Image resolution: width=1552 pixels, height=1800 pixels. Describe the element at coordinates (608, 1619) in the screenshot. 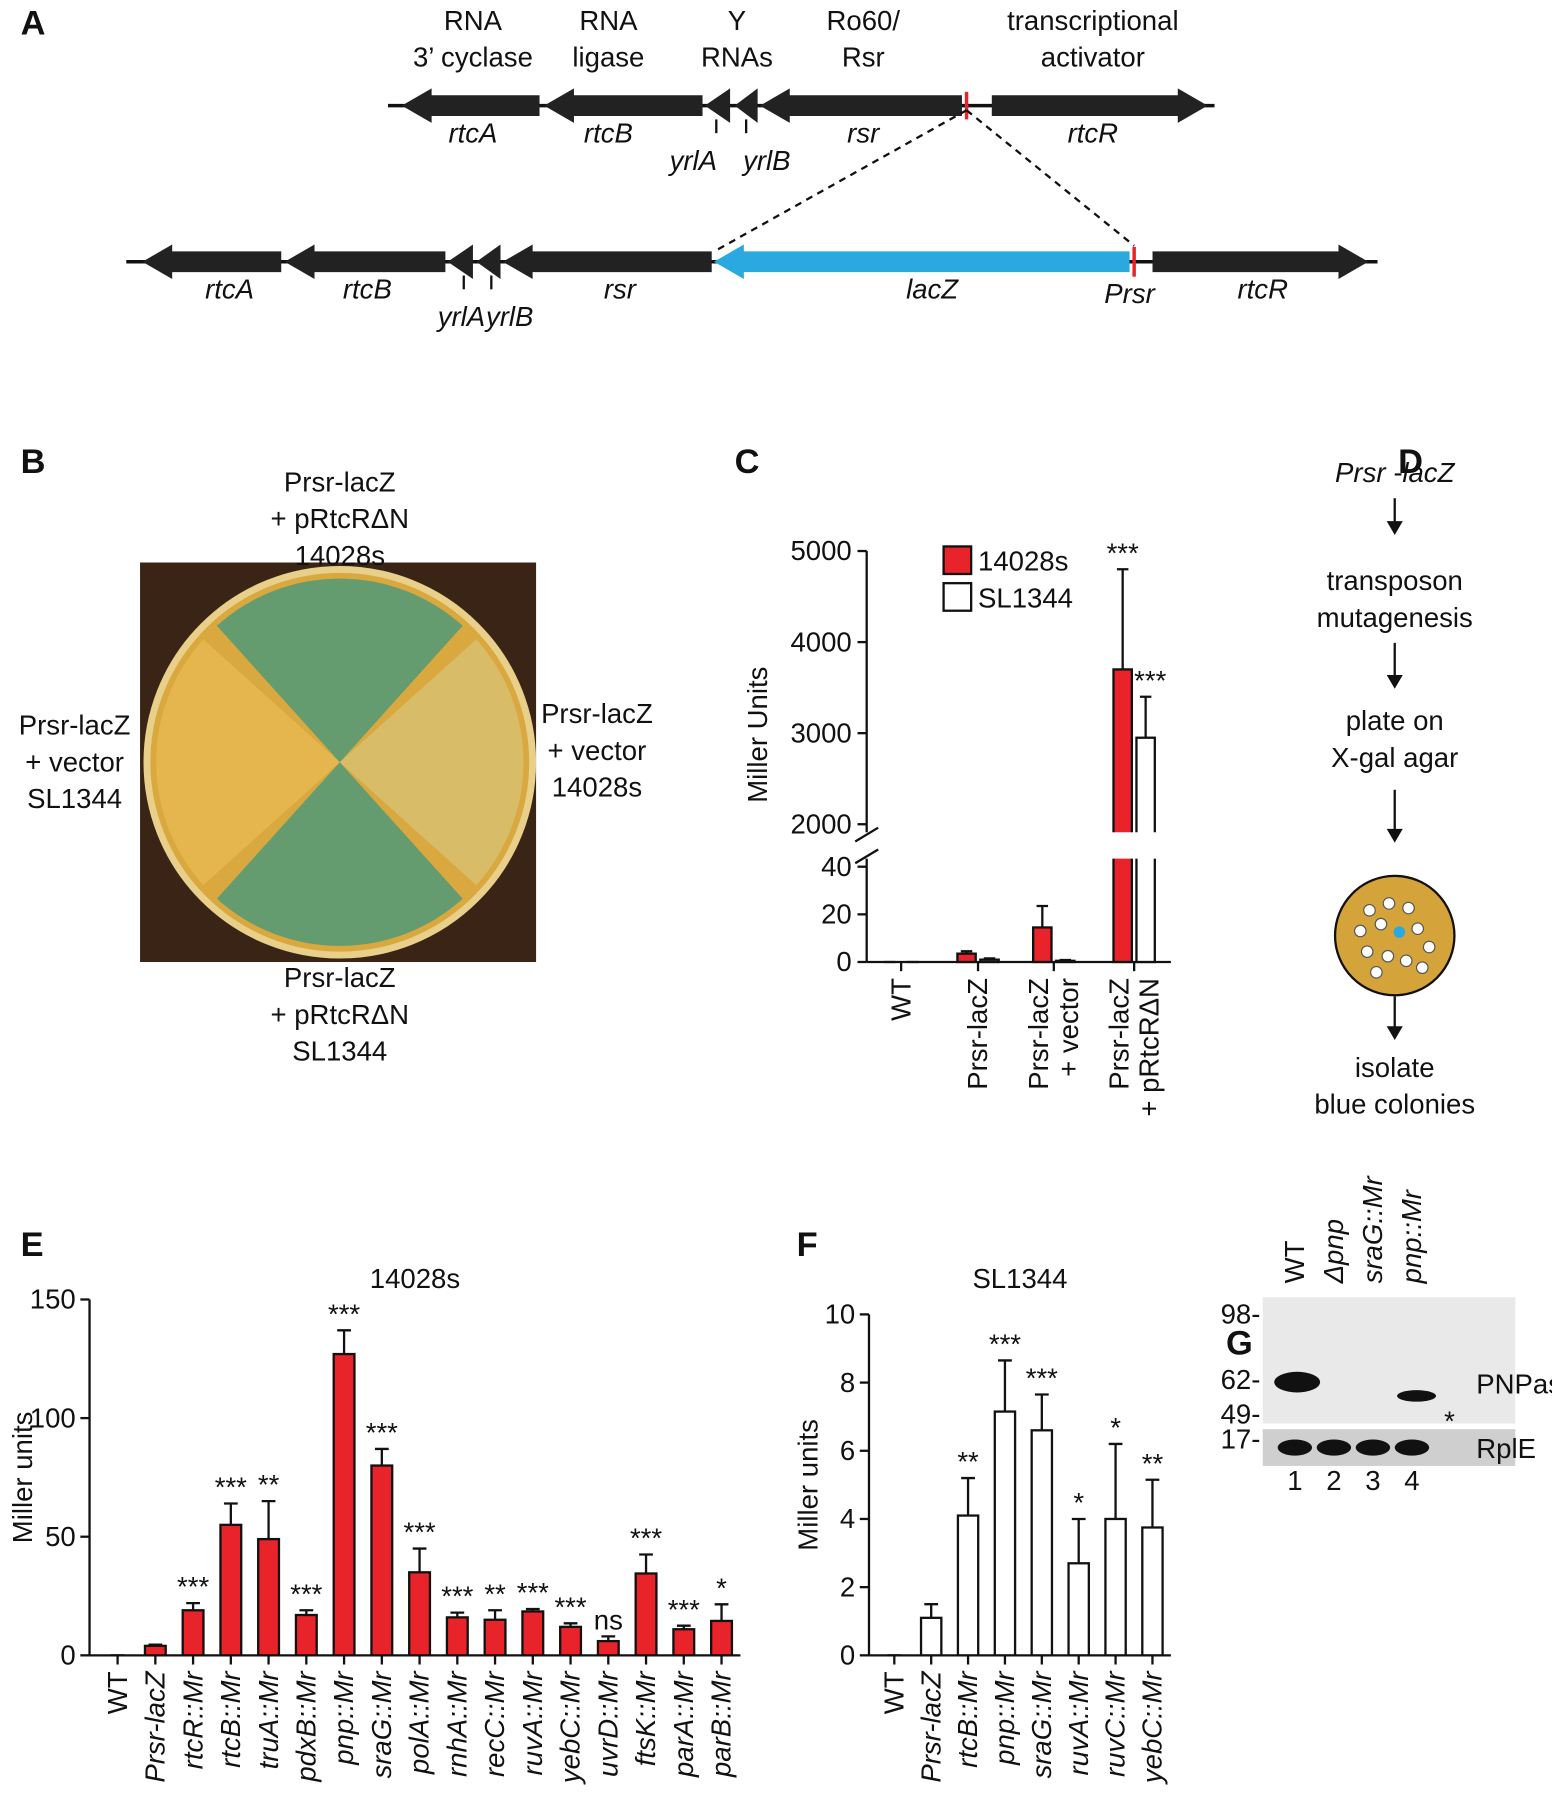

I see `significance: ns` at that location.